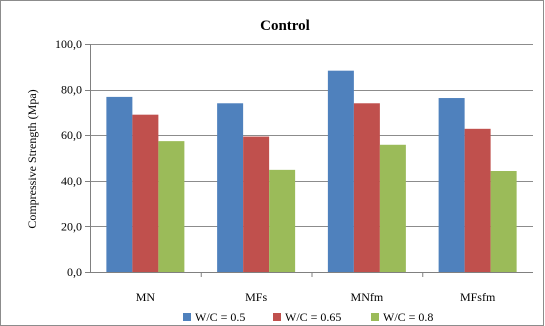  What do you see at coordinates (367, 297) in the screenshot?
I see `x-tick-label: MNfm` at bounding box center [367, 297].